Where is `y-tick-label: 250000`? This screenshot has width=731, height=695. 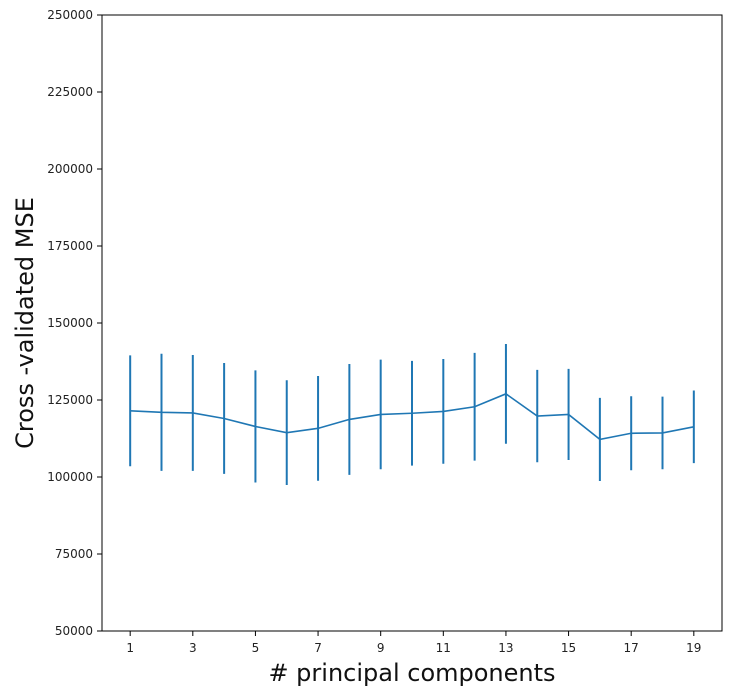
y-tick-label: 250000 is located at coordinates (70, 15).